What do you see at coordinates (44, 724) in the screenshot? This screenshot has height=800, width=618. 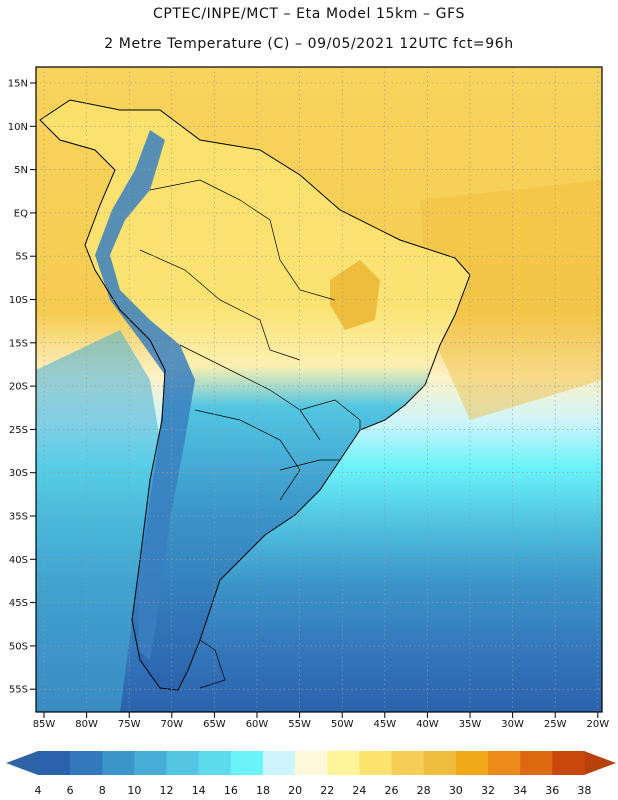 I see `lon-label: 85W` at bounding box center [44, 724].